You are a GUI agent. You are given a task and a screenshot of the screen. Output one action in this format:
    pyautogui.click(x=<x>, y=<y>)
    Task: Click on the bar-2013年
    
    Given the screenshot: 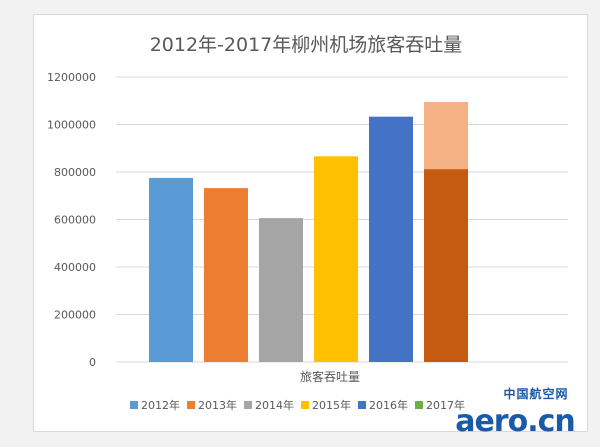 What is the action you would take?
    pyautogui.click(x=226, y=275)
    